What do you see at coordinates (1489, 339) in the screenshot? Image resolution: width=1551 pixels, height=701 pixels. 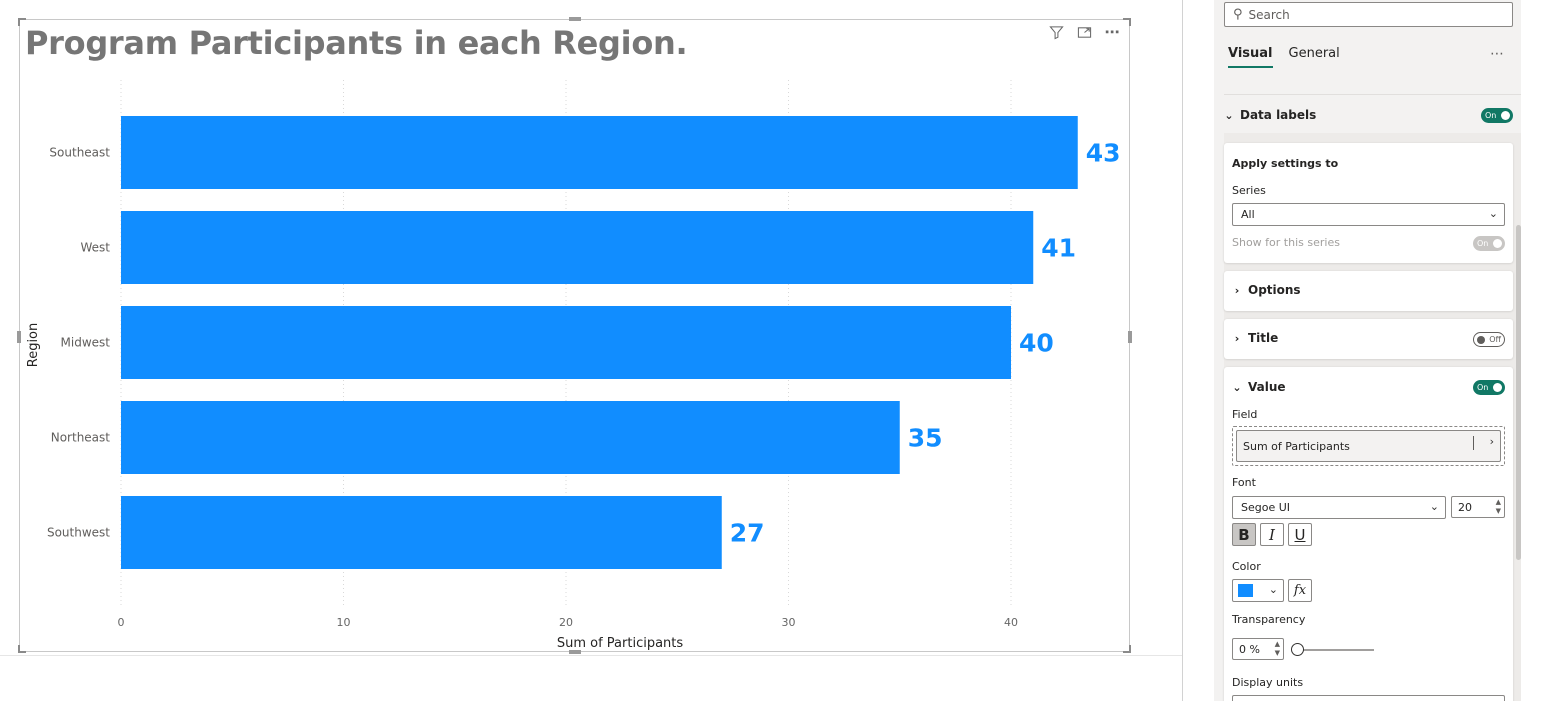 I see `title-toggle: Off` at bounding box center [1489, 339].